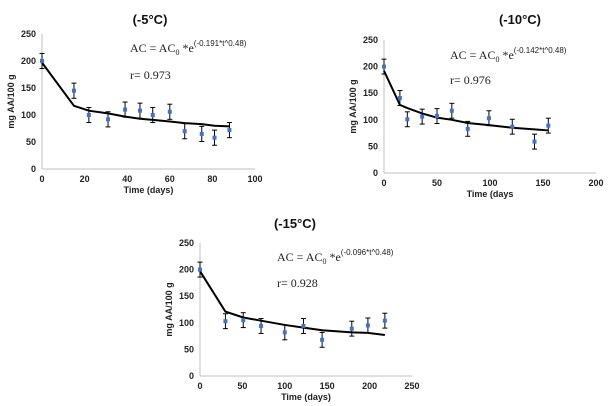  I want to click on equation-label: AC = AC0 *e(-0.096*t^0.48), so click(335, 257).